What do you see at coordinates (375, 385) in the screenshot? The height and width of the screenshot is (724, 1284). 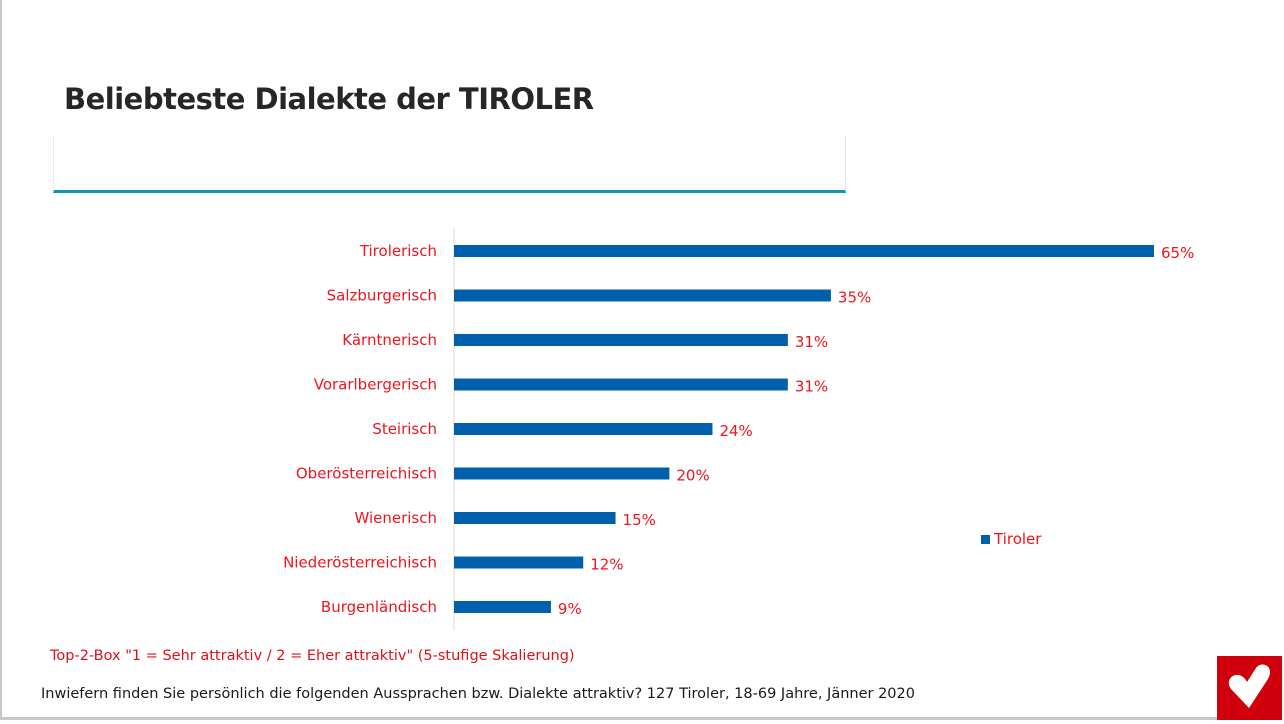 I see `category-label: Vorarlbergerisch` at bounding box center [375, 385].